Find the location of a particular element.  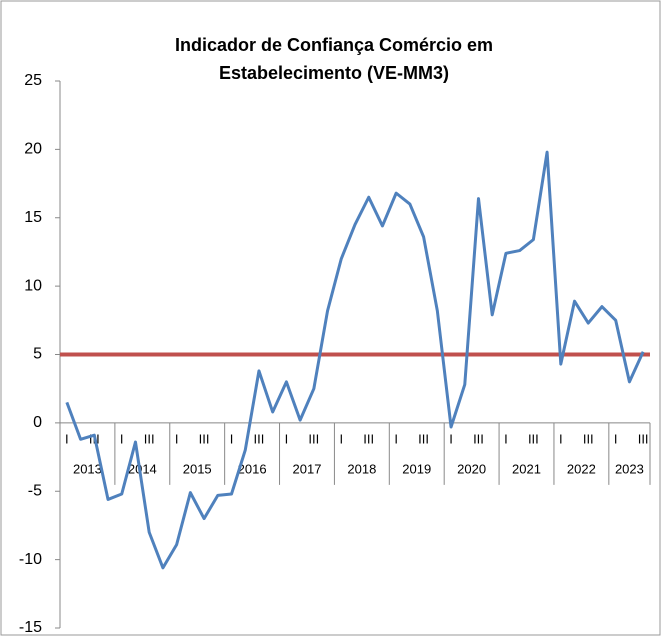

year-label: 2016 is located at coordinates (252, 468).